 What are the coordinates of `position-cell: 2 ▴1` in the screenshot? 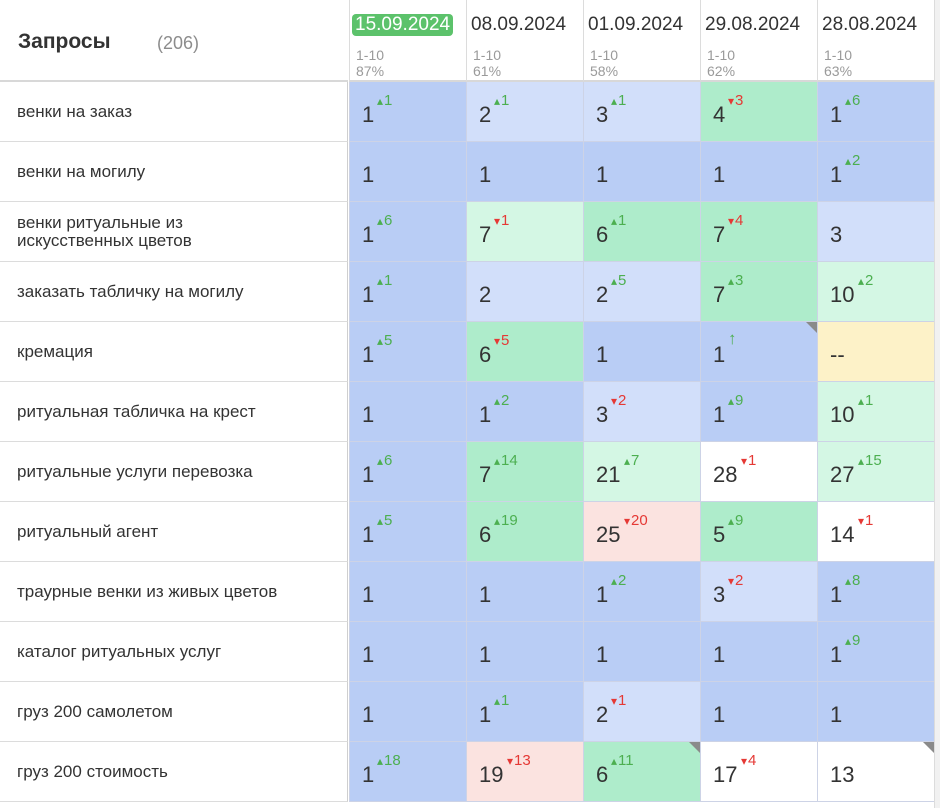 It's located at (524, 112).